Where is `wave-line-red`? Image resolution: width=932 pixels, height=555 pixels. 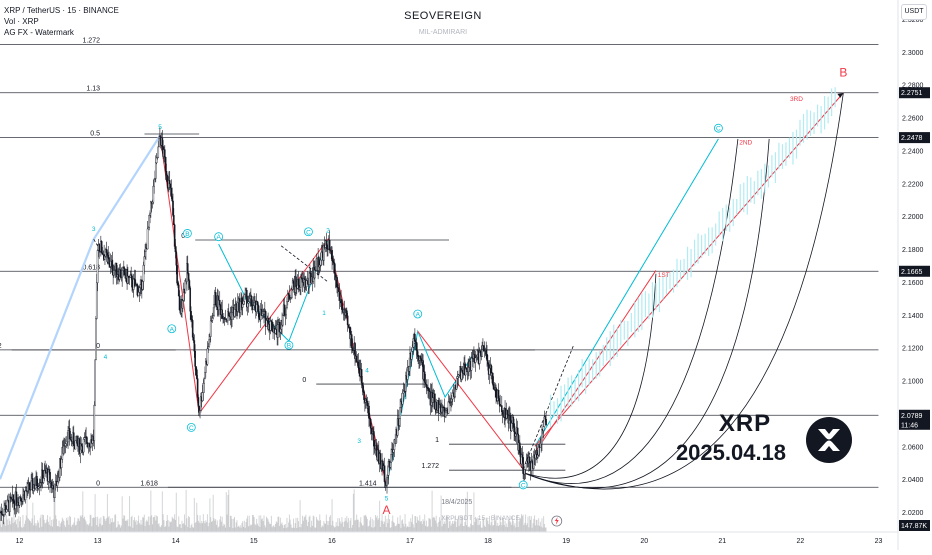
wave-line-red is located at coordinates (470, 400).